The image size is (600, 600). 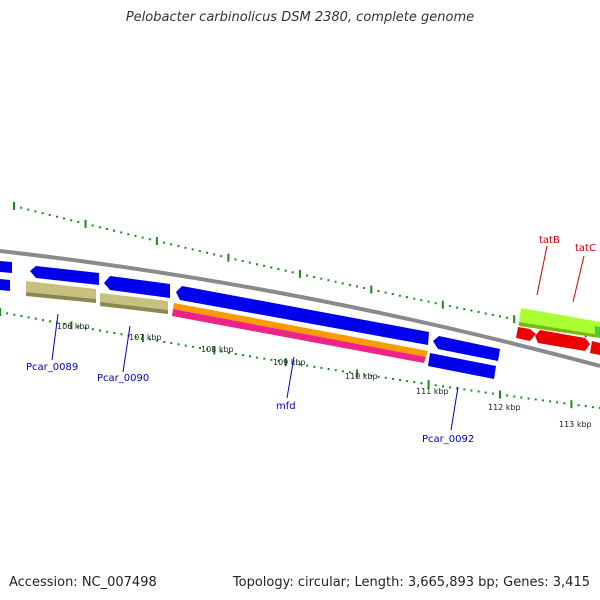 I want to click on scale-label: 111 kbp, so click(x=432, y=391).